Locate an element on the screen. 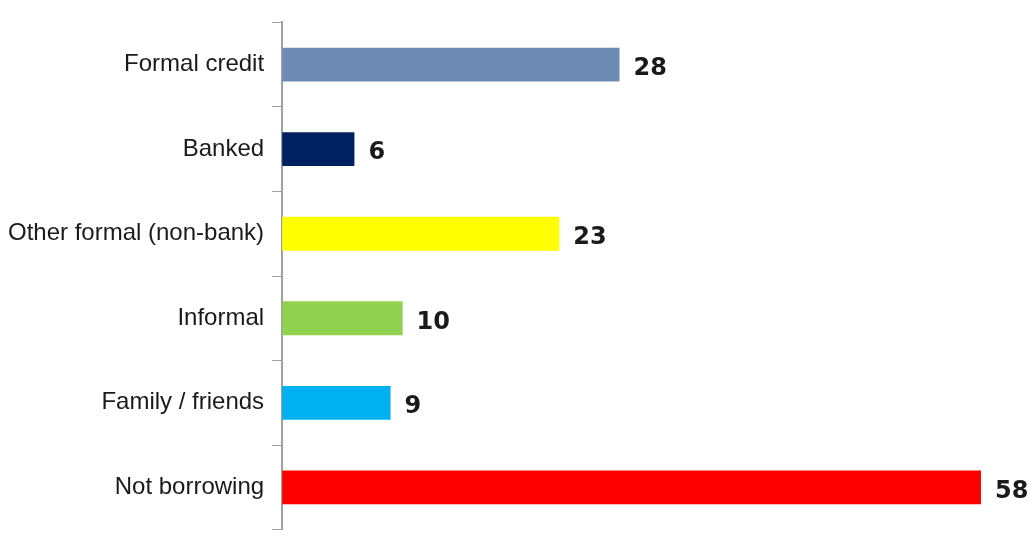 The width and height of the screenshot is (1033, 552). data-label: 58 is located at coordinates (1012, 489).